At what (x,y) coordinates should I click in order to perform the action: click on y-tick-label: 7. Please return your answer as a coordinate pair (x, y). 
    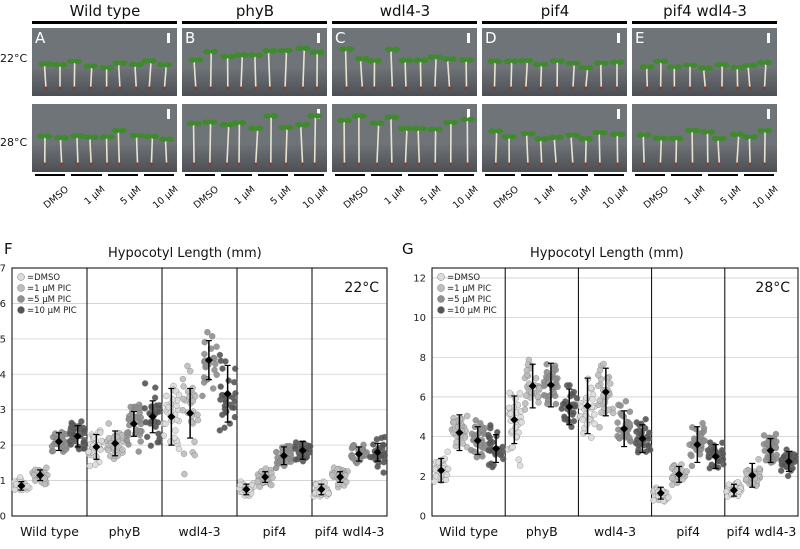
    Looking at the image, I should click on (3, 269).